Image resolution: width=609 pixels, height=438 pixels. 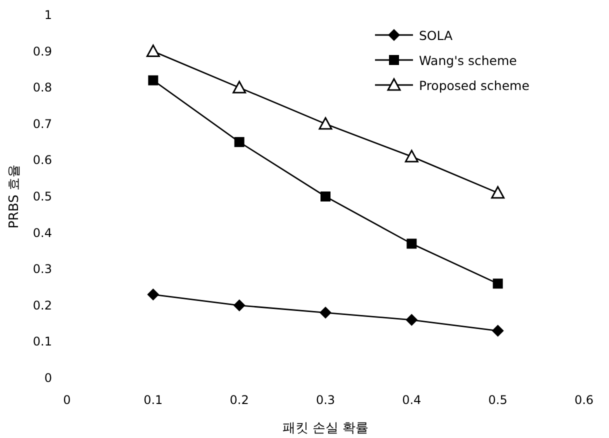 What do you see at coordinates (584, 400) in the screenshot?
I see `x-tick-label: 0.6` at bounding box center [584, 400].